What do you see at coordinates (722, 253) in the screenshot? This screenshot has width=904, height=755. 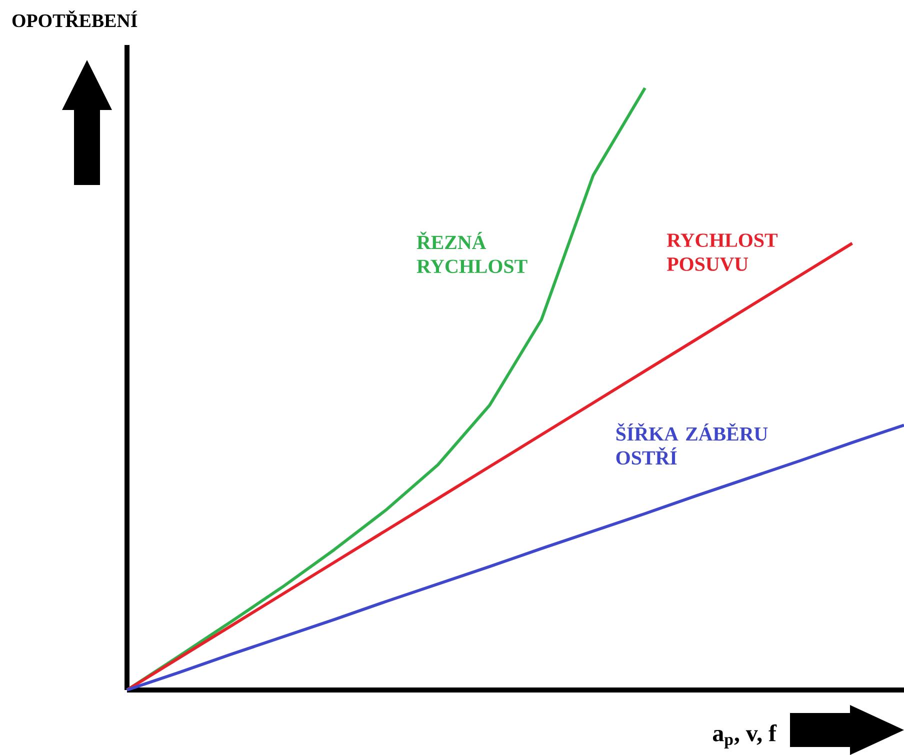 I see `series-label: RYCHLOST POSUVU` at bounding box center [722, 253].